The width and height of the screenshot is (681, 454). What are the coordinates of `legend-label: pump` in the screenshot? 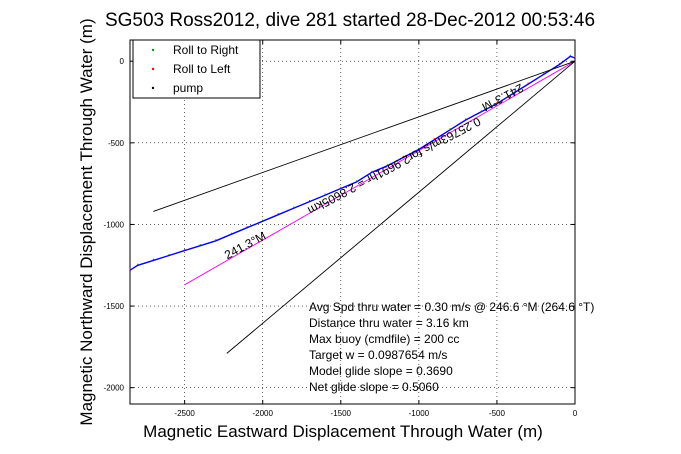 It's located at (188, 88).